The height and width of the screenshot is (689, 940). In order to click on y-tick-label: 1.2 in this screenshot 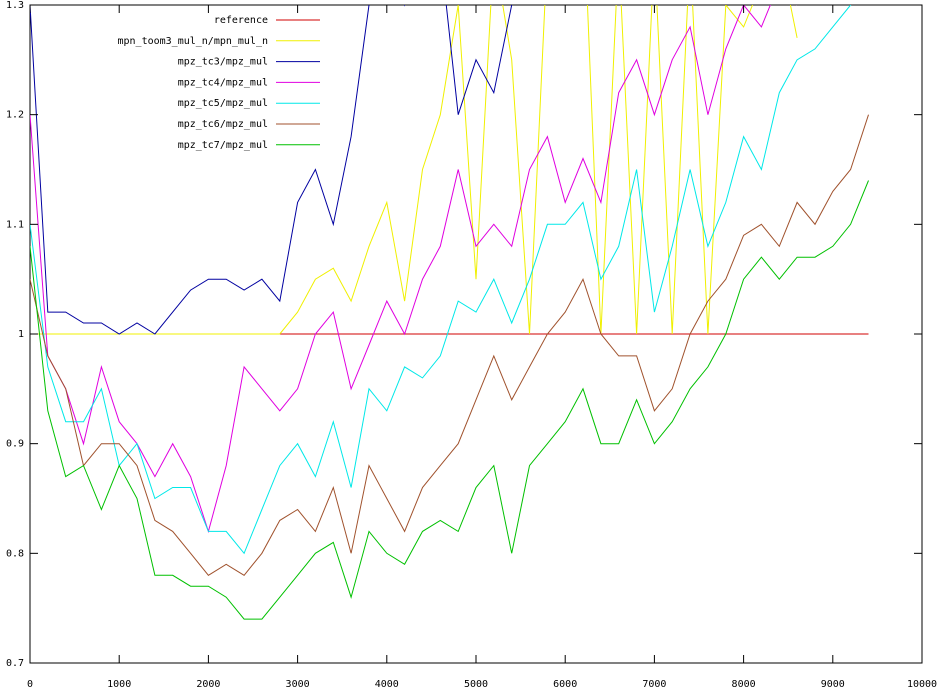, I will do `click(15, 115)`.